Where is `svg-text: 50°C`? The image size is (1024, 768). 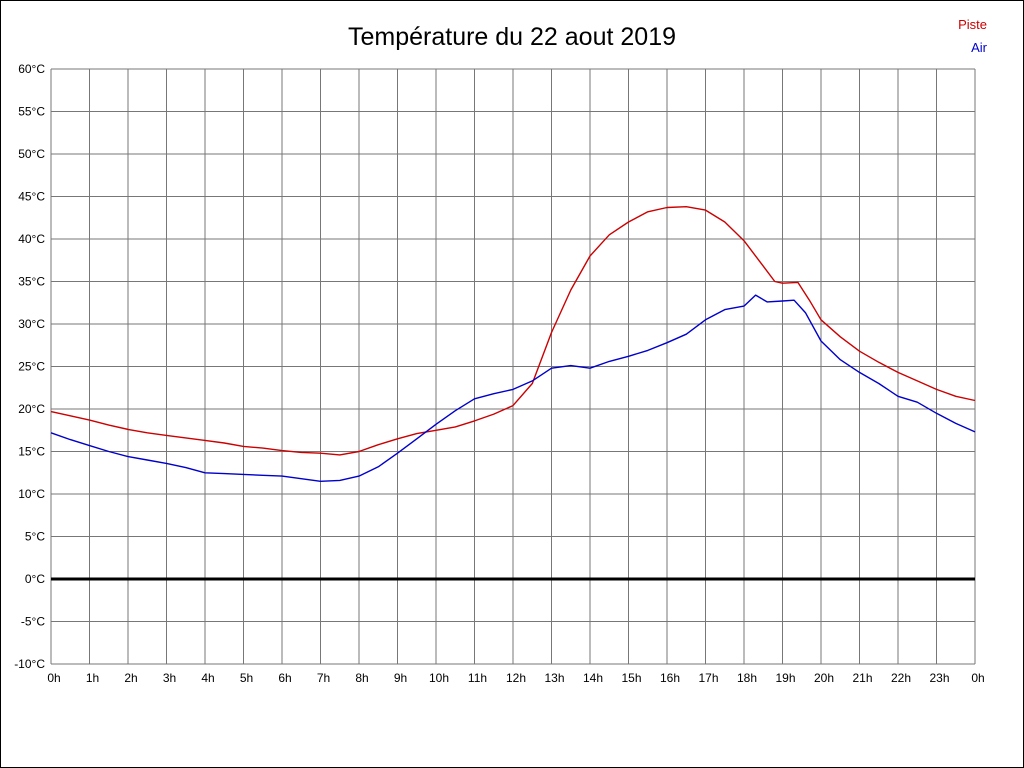 svg-text: 50°C is located at coordinates (31, 154).